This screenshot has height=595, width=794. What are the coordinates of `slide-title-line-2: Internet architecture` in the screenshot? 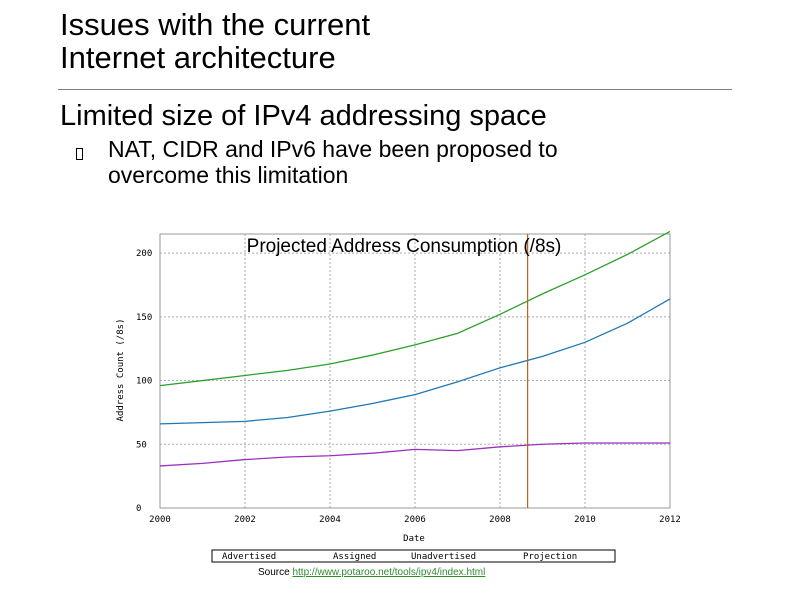 It's located at (198, 57).